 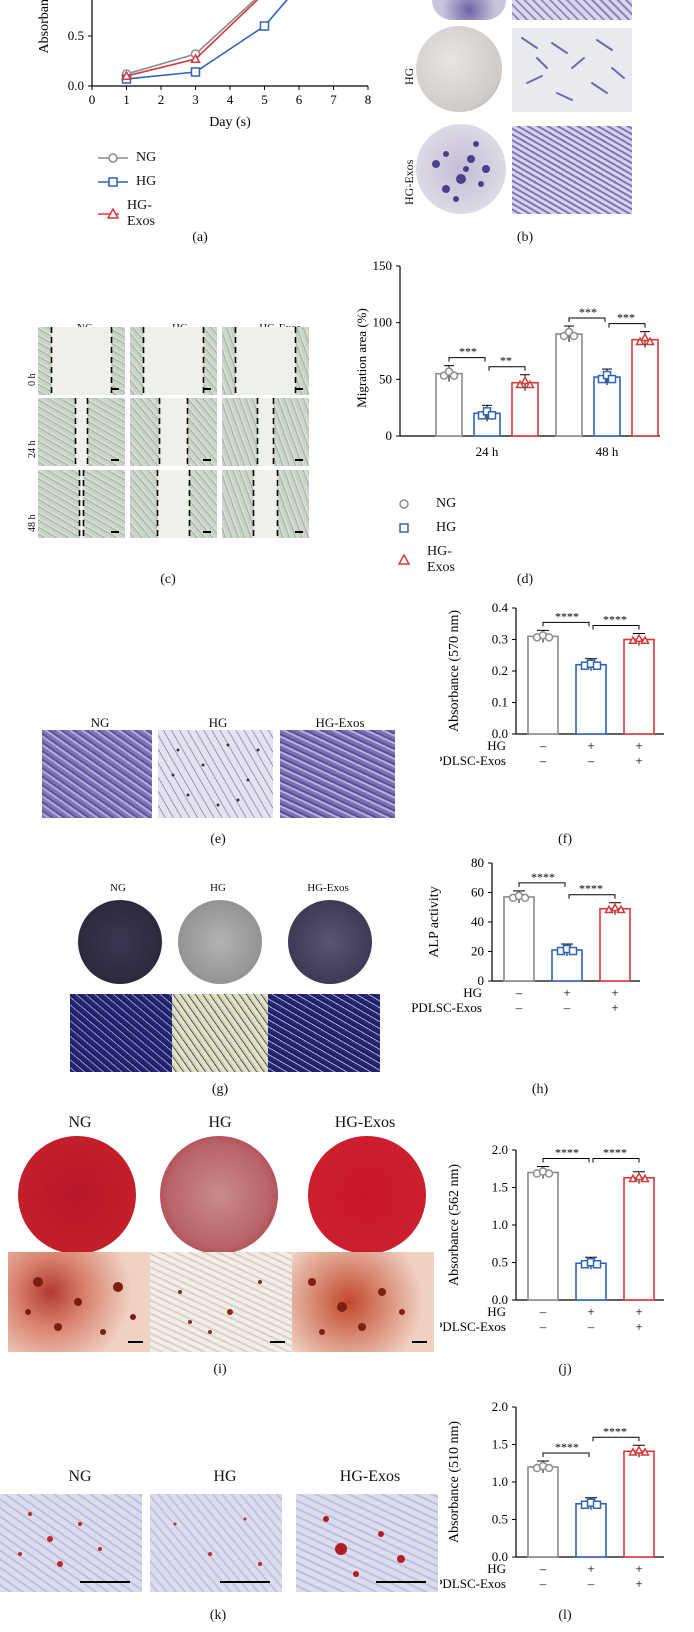 I want to click on y-tick-label: 40, so click(x=477, y=921).